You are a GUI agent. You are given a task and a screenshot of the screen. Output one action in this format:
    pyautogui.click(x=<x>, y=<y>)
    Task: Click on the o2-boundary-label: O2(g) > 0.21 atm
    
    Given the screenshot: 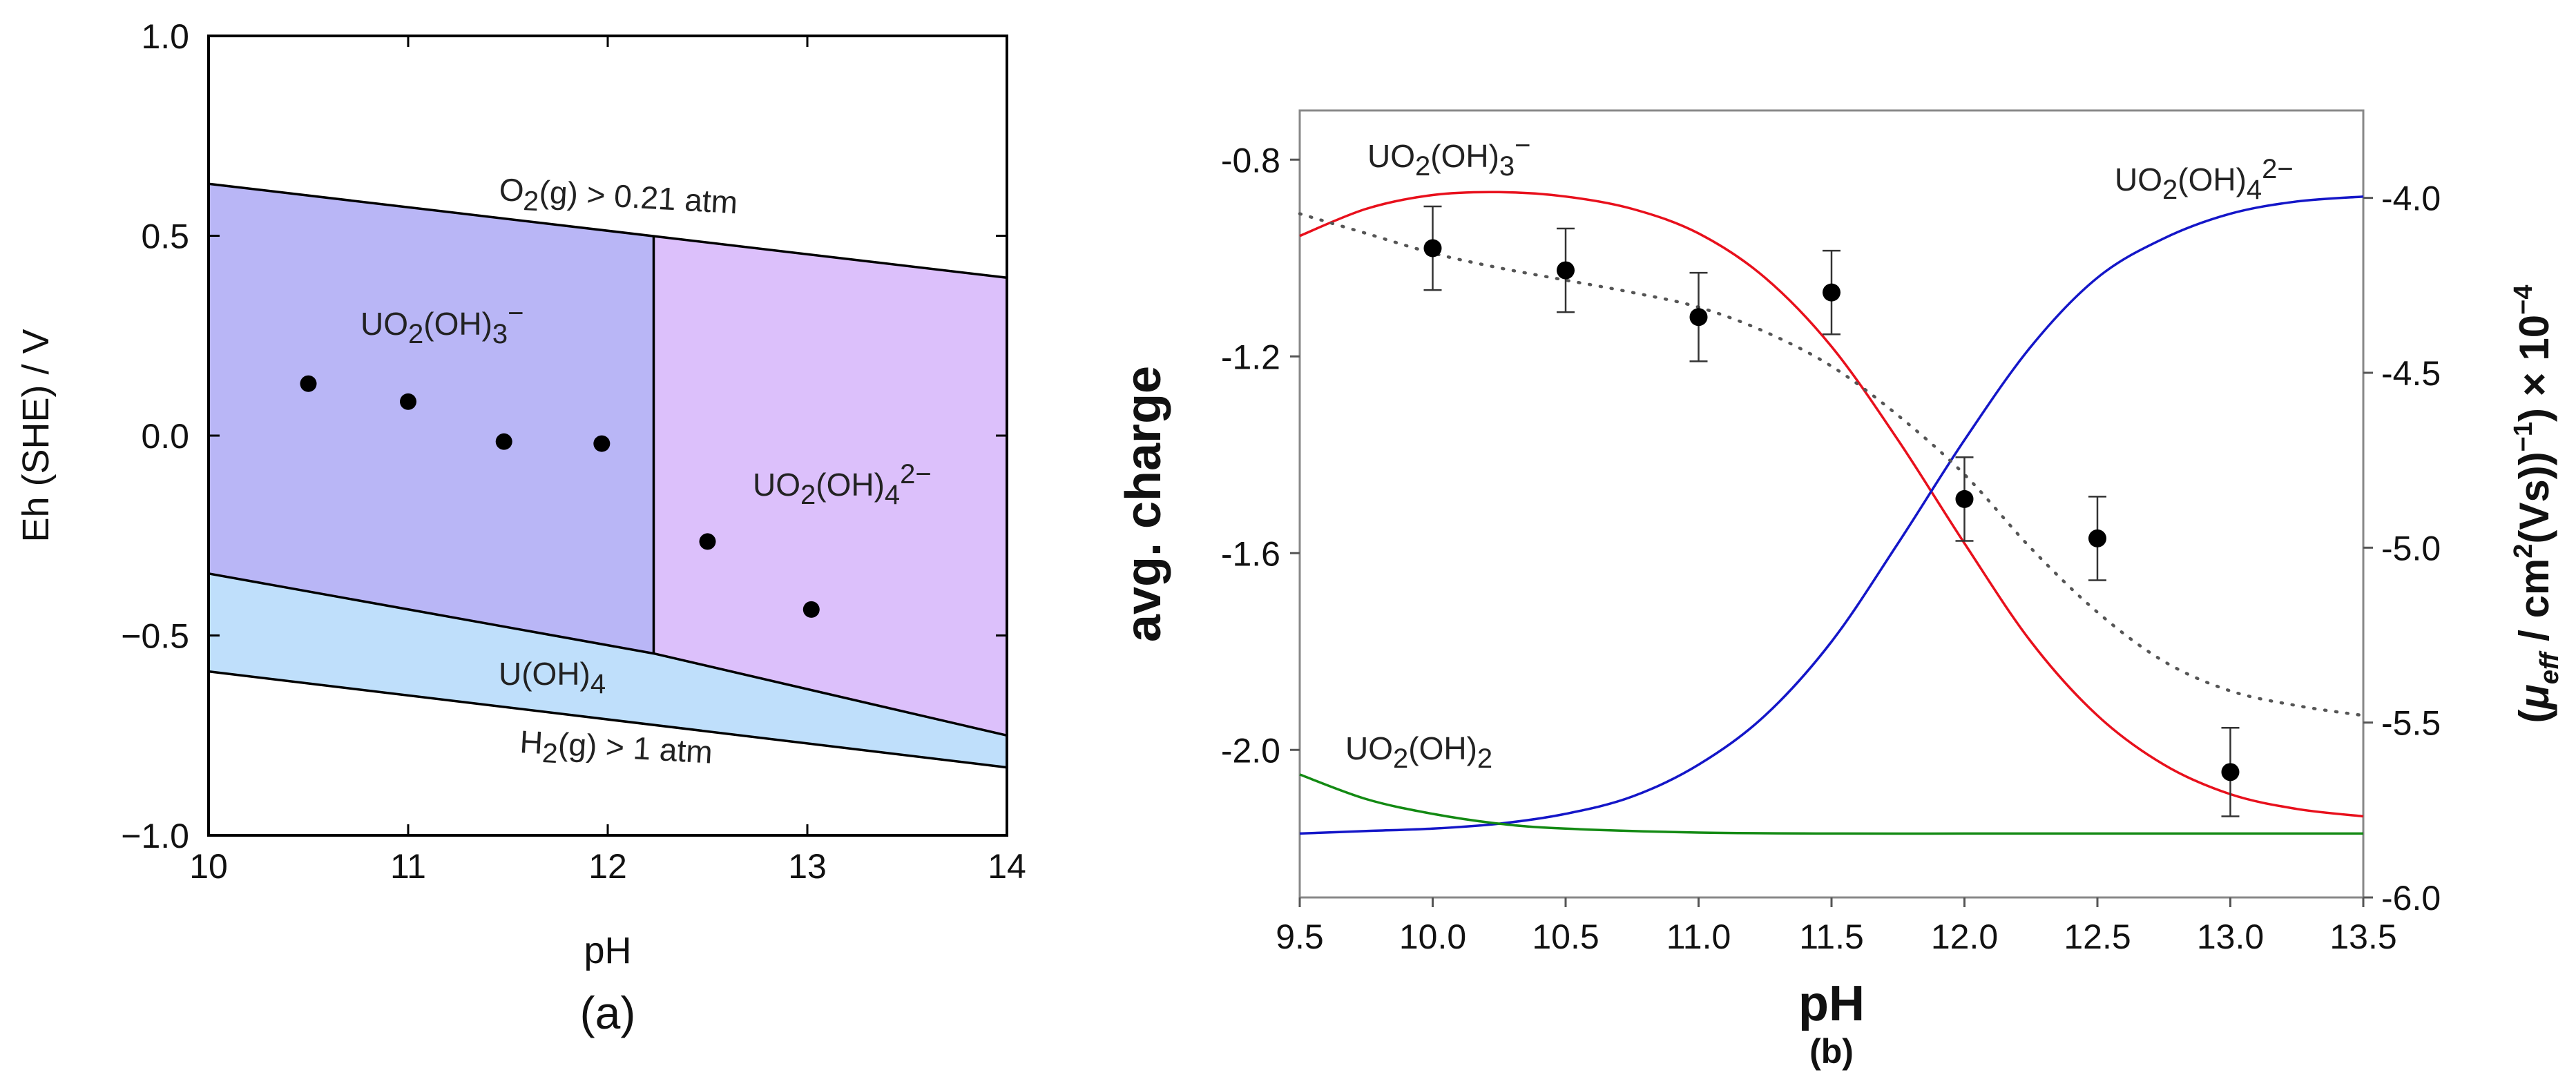 What is the action you would take?
    pyautogui.click(x=618, y=199)
    